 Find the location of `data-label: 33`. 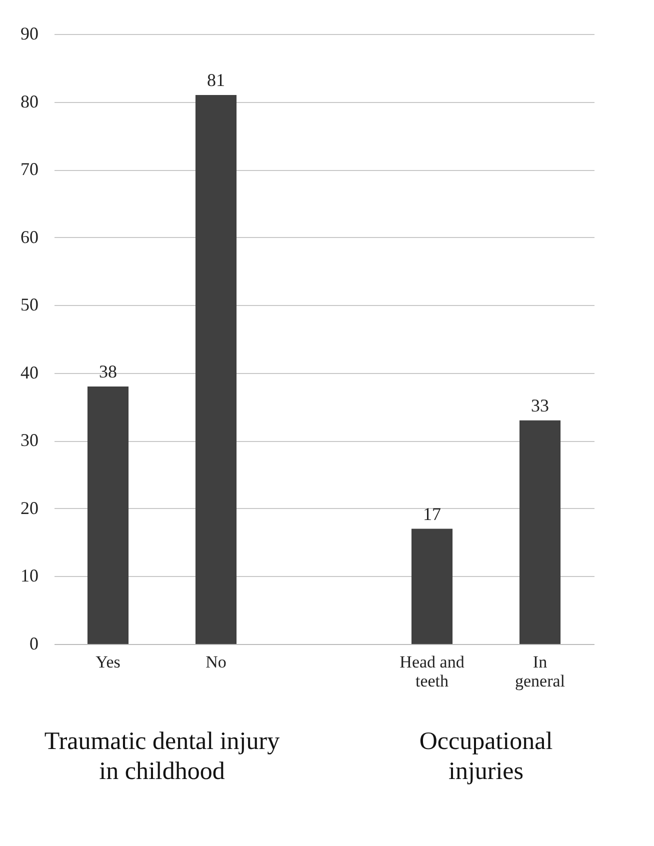

data-label: 33 is located at coordinates (540, 405).